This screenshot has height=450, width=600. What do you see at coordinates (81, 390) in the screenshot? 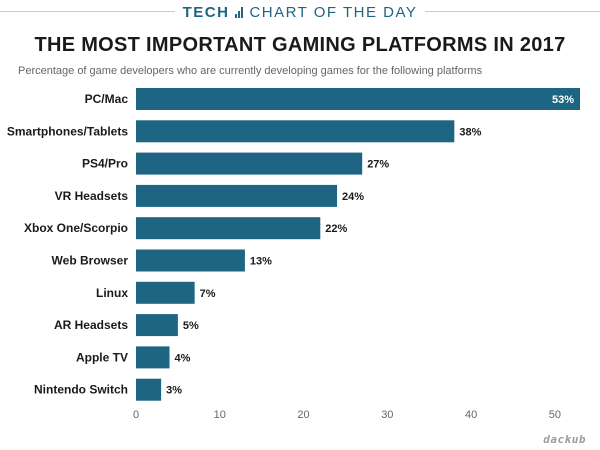
I see `category-label-9: Nintendo Switch` at bounding box center [81, 390].